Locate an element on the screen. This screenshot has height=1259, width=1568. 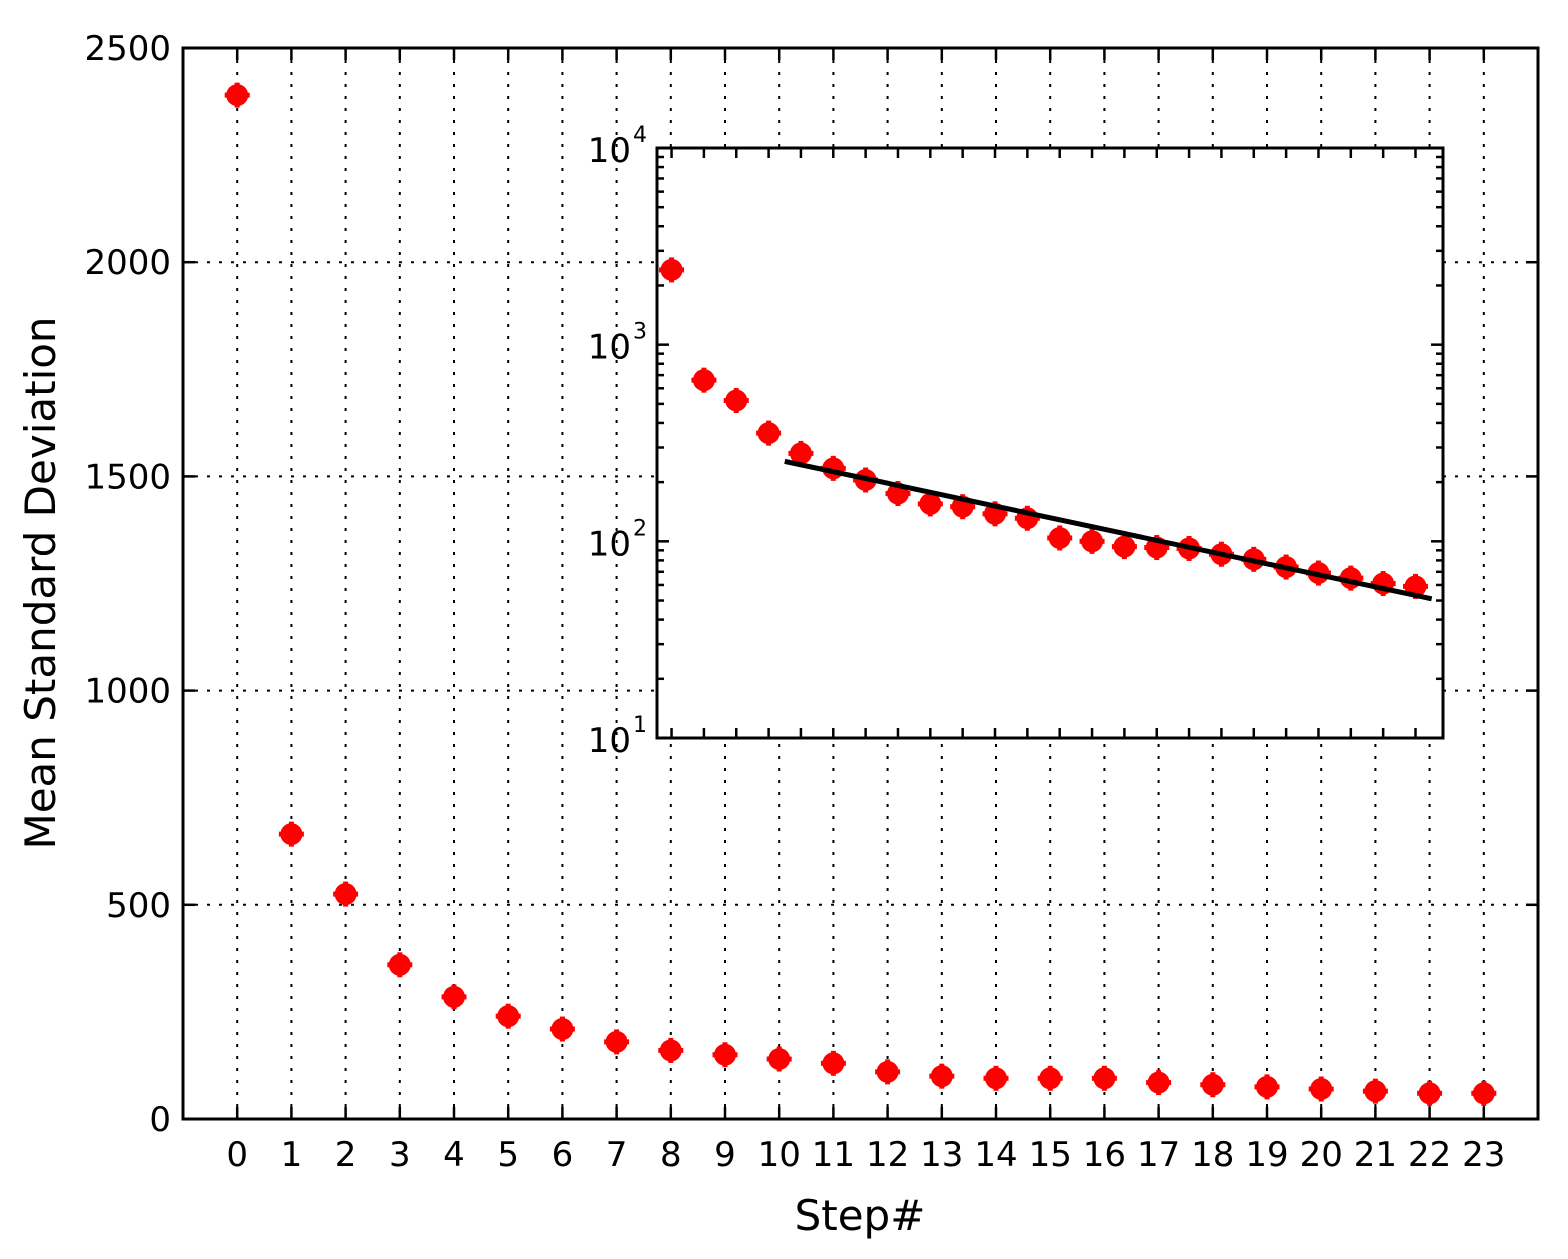
x-tick-label: 2 is located at coordinates (346, 1155).